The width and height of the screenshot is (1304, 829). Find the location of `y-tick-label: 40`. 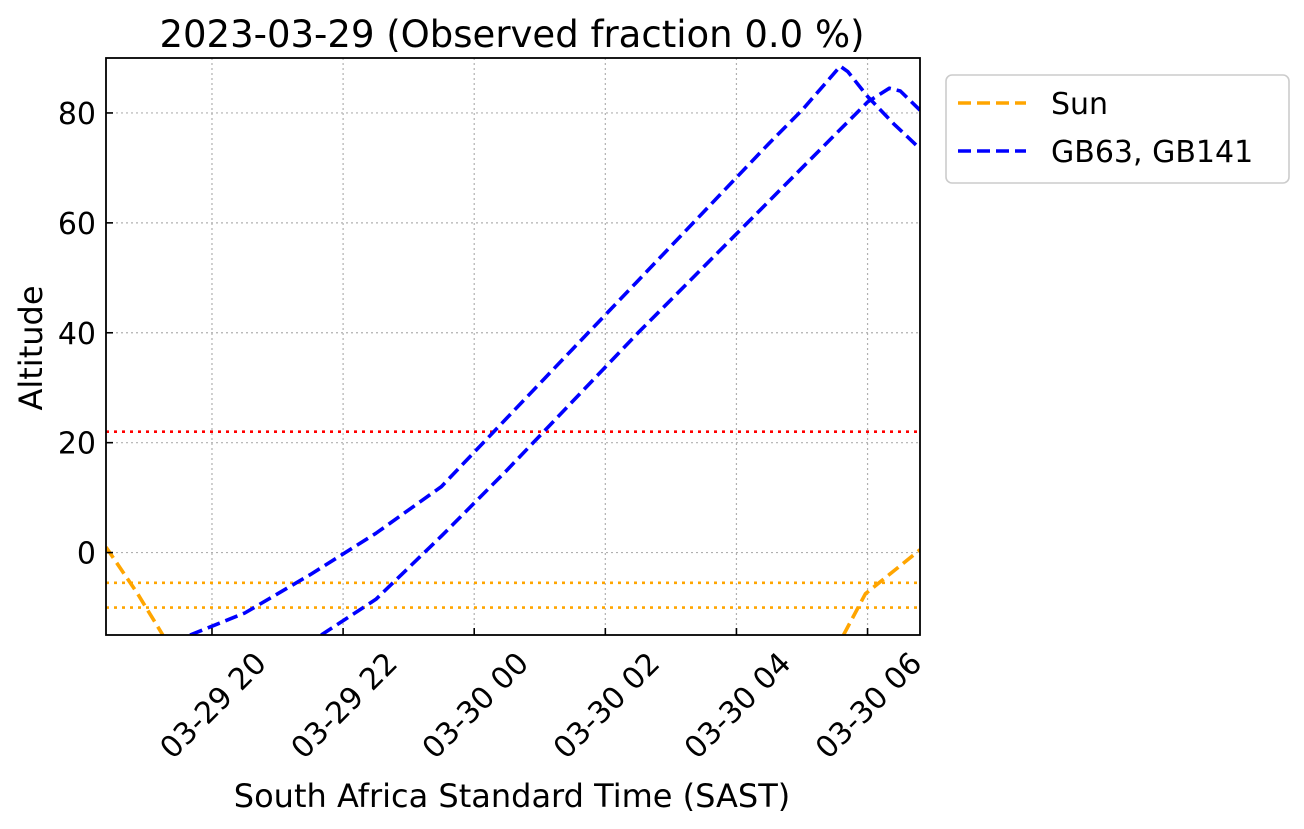

y-tick-label: 40 is located at coordinates (77, 334).